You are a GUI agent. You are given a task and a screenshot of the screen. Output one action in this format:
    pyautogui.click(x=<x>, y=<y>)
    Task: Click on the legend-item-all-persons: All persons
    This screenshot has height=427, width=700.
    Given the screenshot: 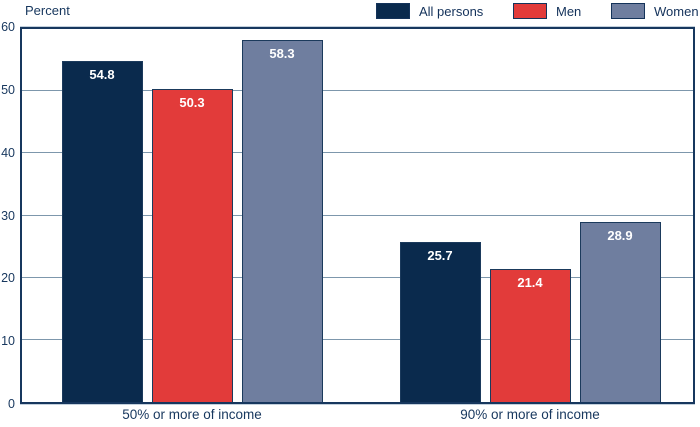 What is the action you would take?
    pyautogui.click(x=429, y=11)
    